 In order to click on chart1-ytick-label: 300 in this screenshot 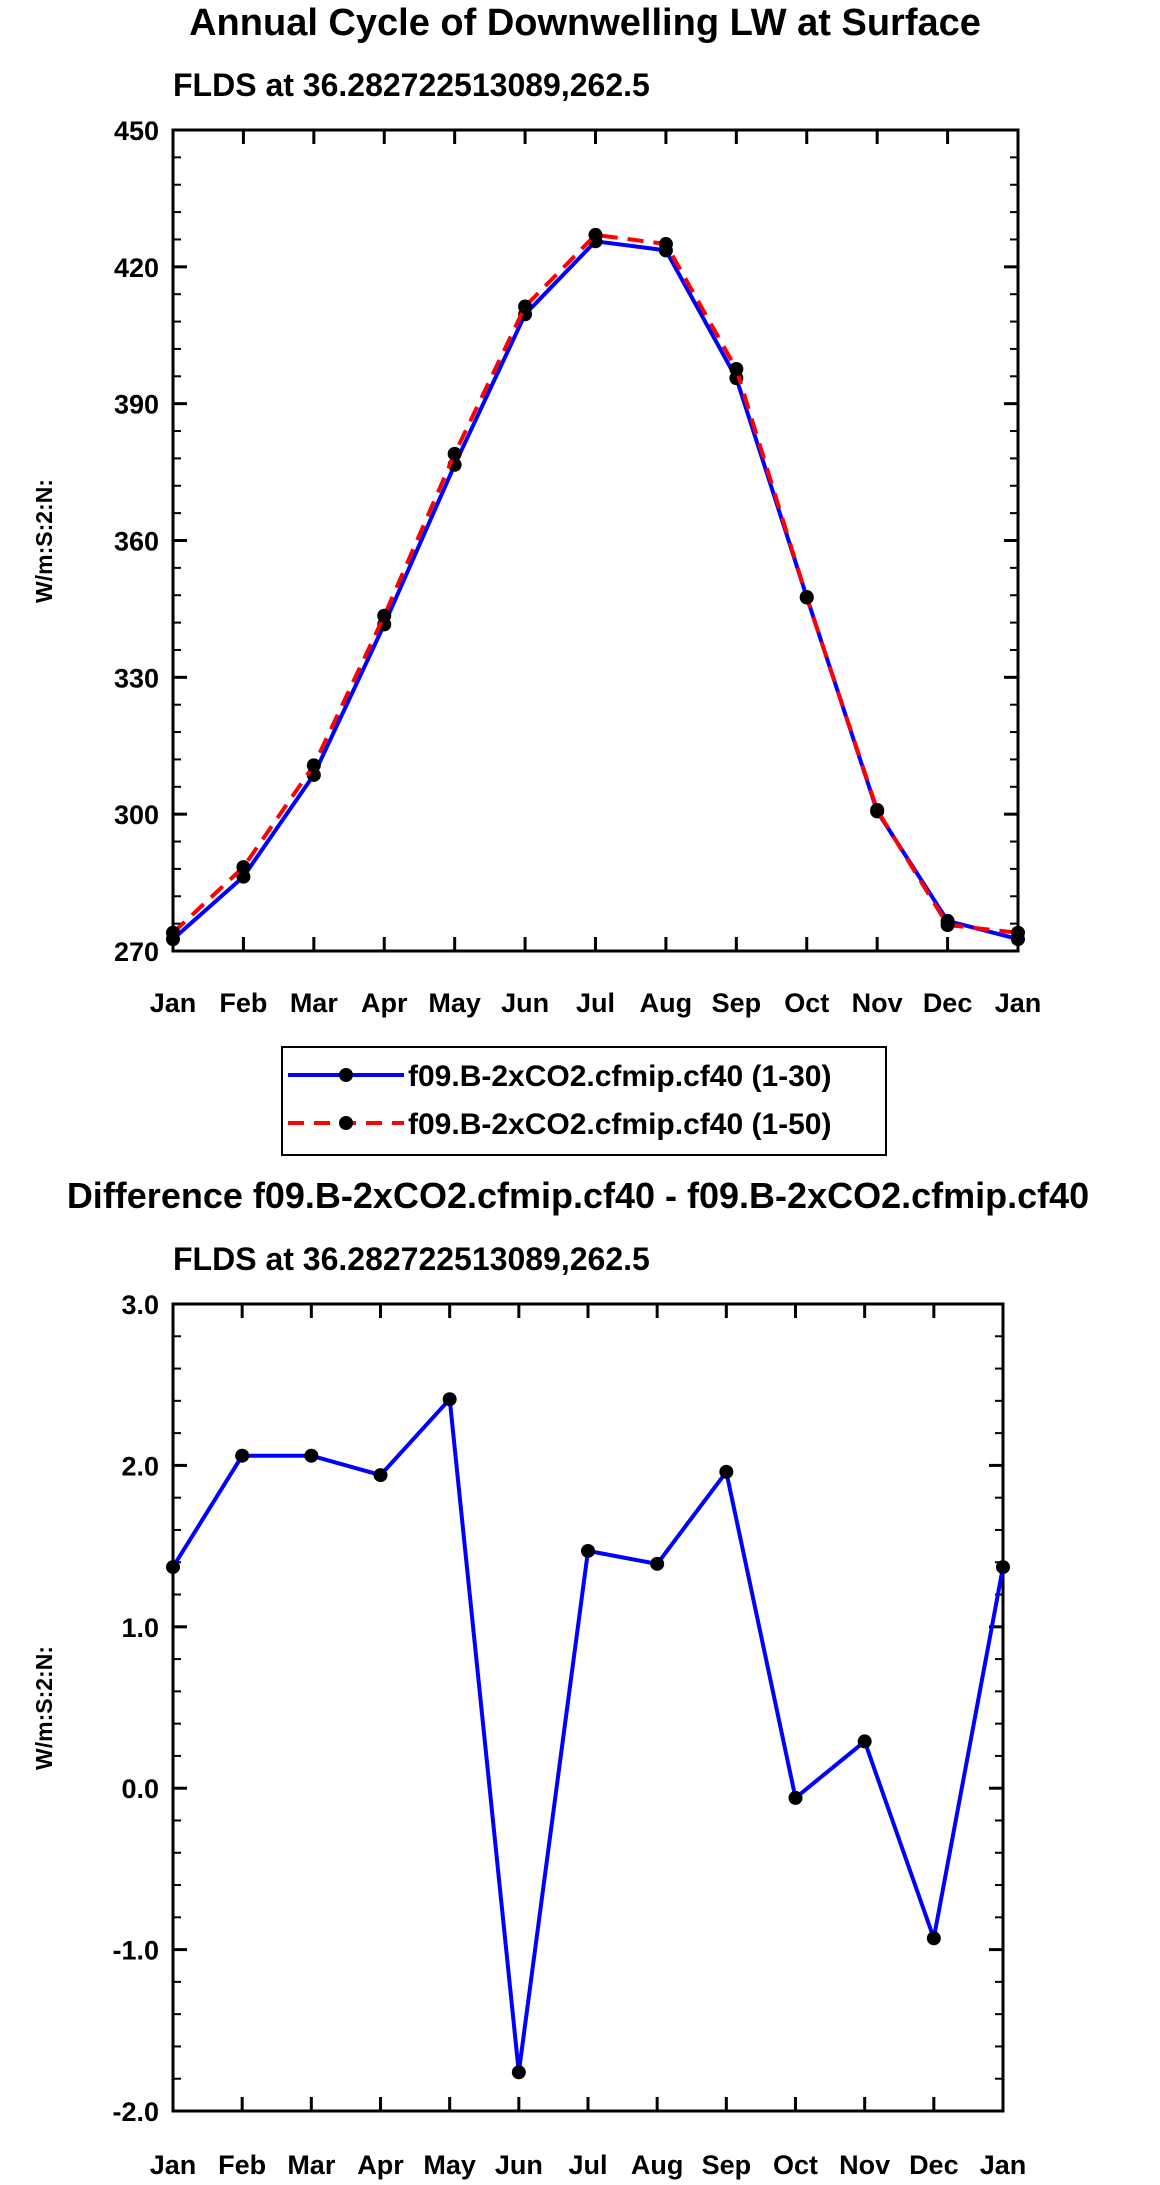, I will do `click(136, 815)`.